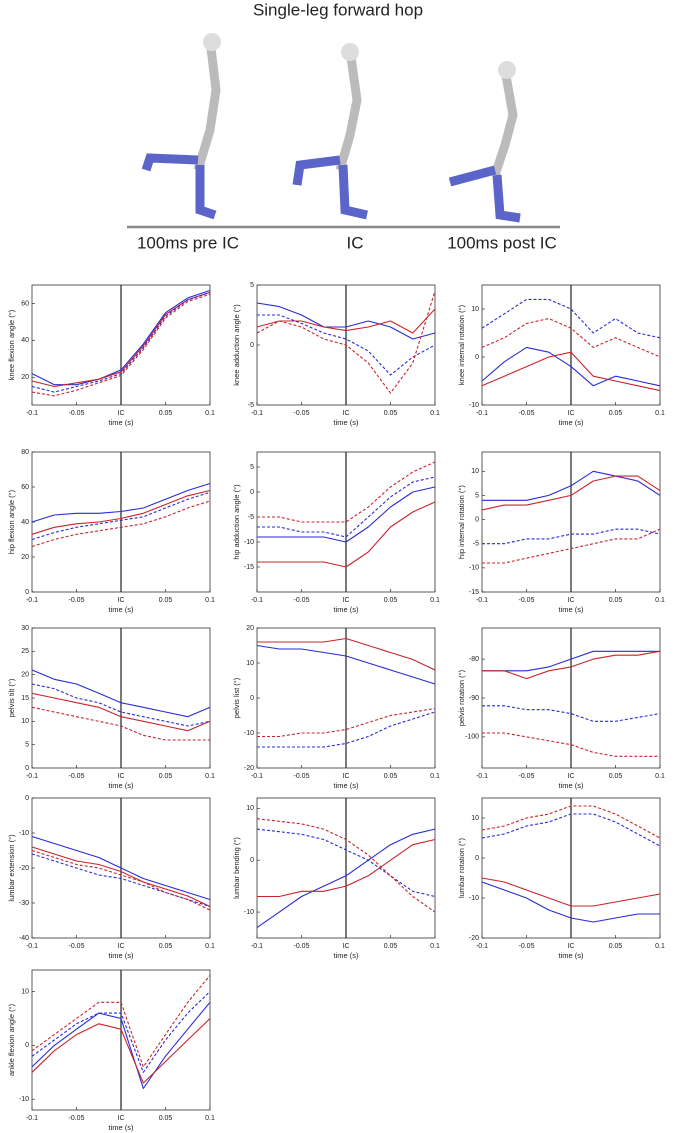  I want to click on phase-label: 100ms pre IC, so click(188, 242).